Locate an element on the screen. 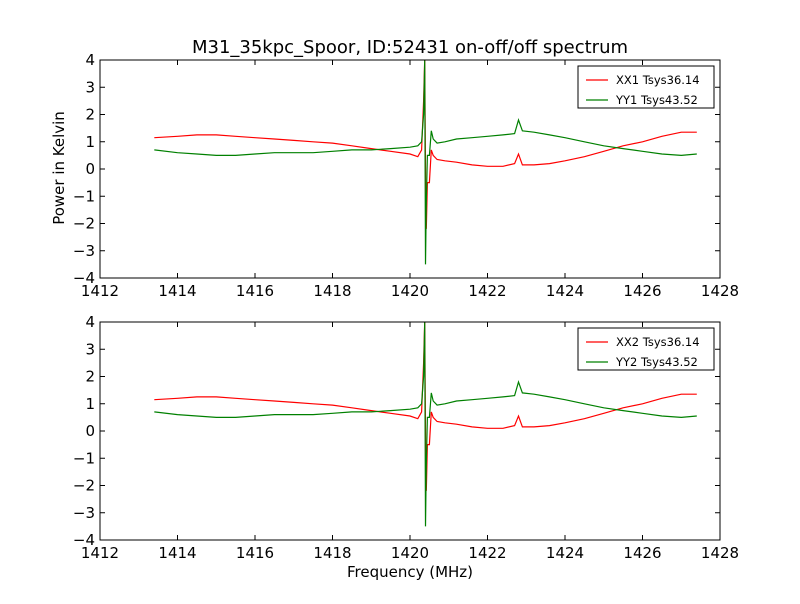 The width and height of the screenshot is (800, 604). legend: XX2 Tsys36.14 YY2 Tsys43.52 is located at coordinates (646, 349).